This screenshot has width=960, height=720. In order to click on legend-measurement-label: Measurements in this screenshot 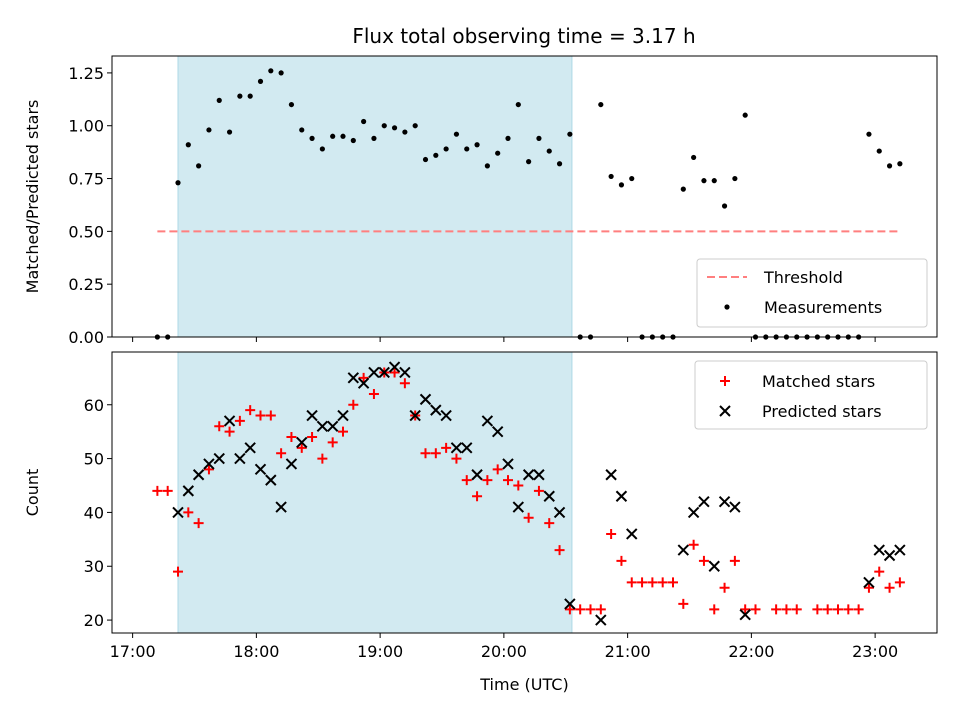, I will do `click(823, 307)`.